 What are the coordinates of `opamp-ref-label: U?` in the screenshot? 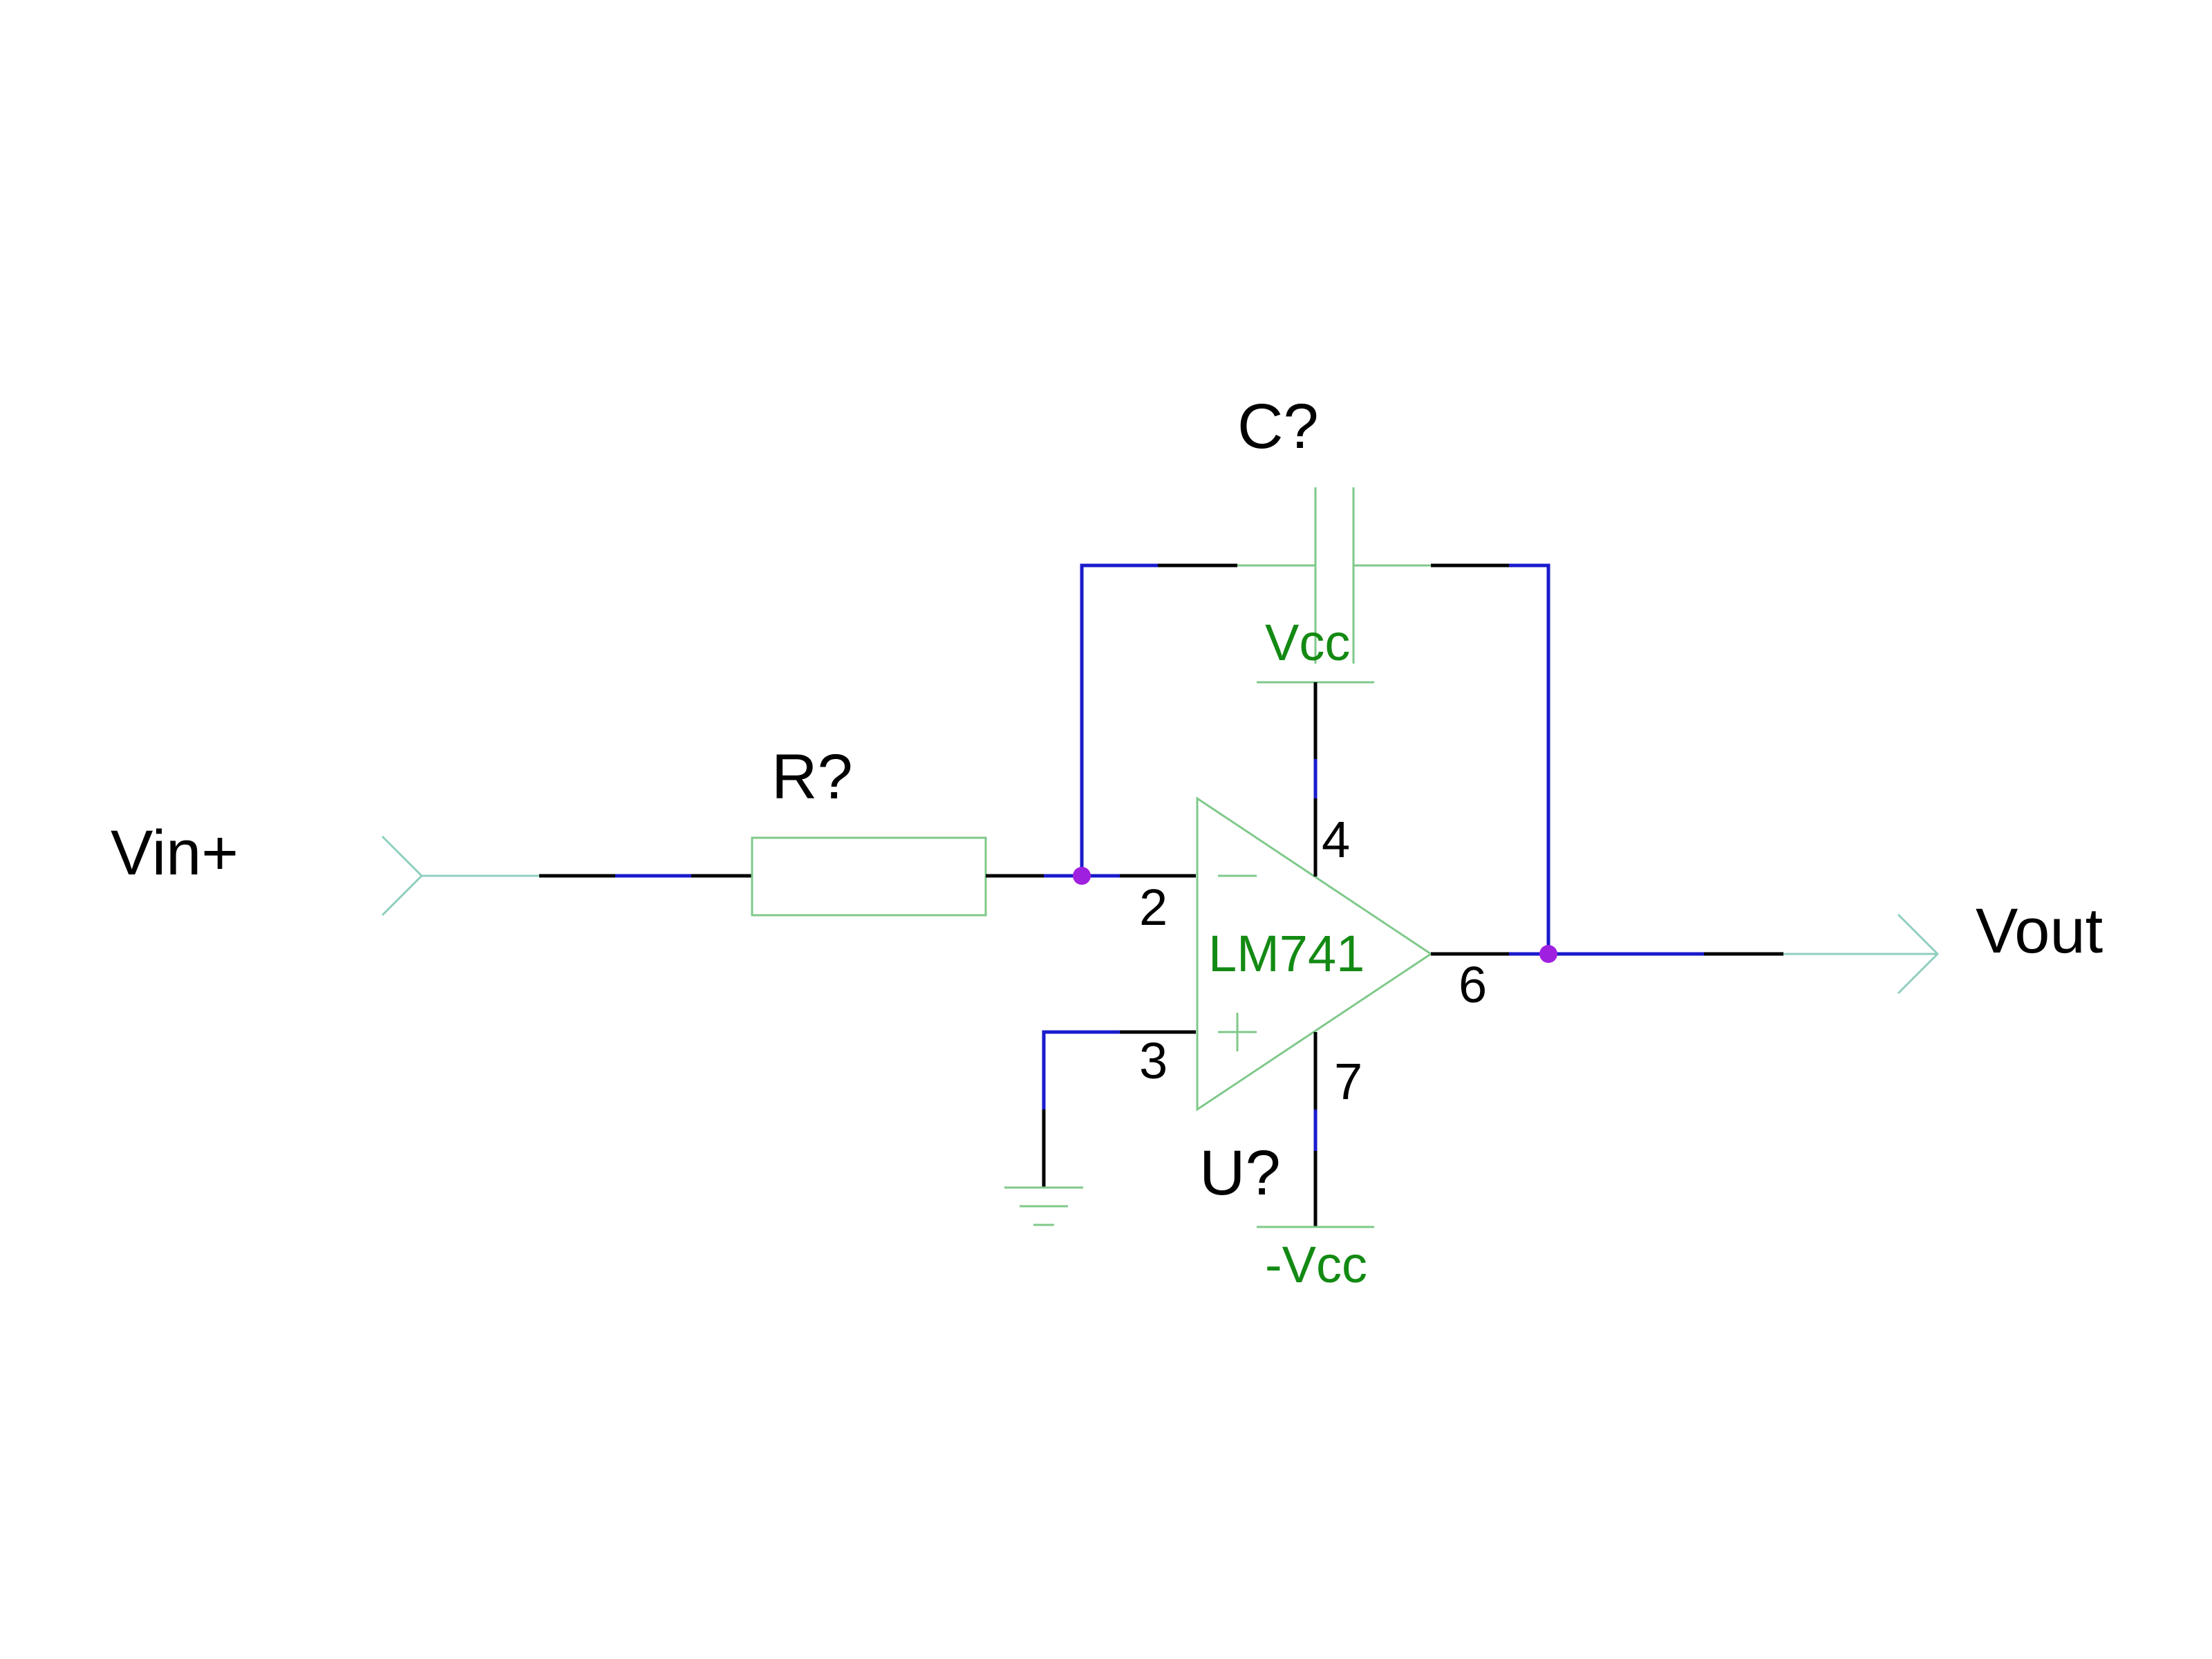 It's located at (1240, 1173).